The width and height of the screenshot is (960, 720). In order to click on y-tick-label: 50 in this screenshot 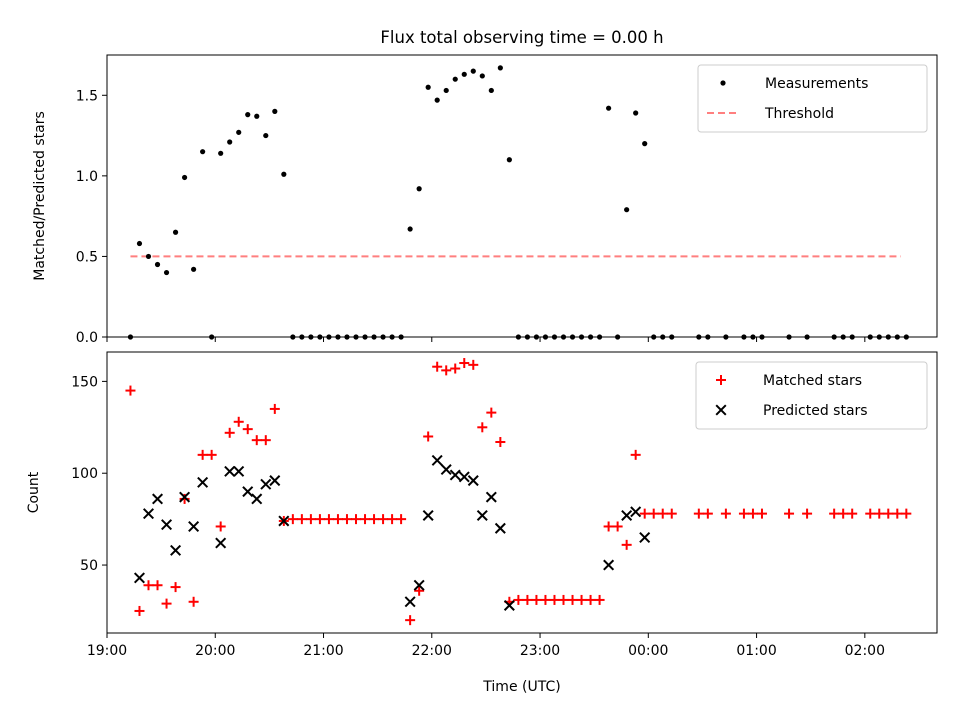, I will do `click(89, 566)`.